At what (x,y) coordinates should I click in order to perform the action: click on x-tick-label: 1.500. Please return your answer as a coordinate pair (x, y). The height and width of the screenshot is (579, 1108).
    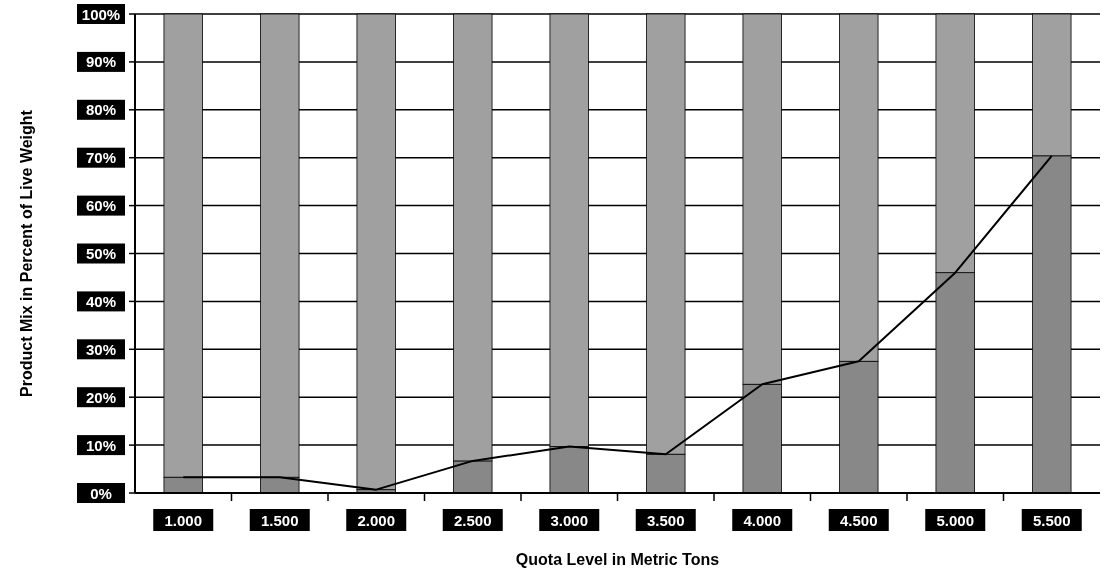
    Looking at the image, I should click on (279, 520).